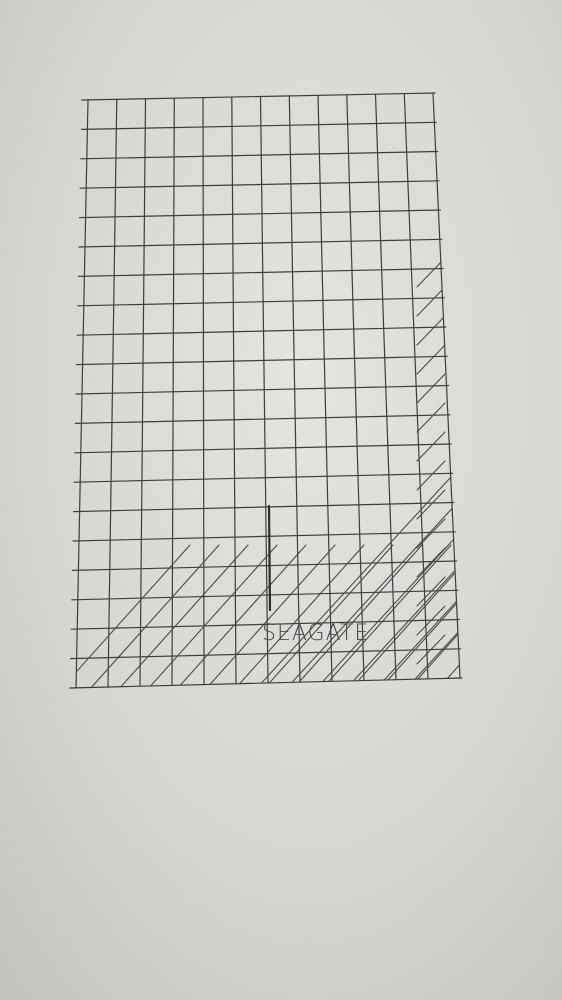 Image resolution: width=562 pixels, height=1000 pixels. Describe the element at coordinates (315, 633) in the screenshot. I see `seagate-label: SEAGATE` at that location.